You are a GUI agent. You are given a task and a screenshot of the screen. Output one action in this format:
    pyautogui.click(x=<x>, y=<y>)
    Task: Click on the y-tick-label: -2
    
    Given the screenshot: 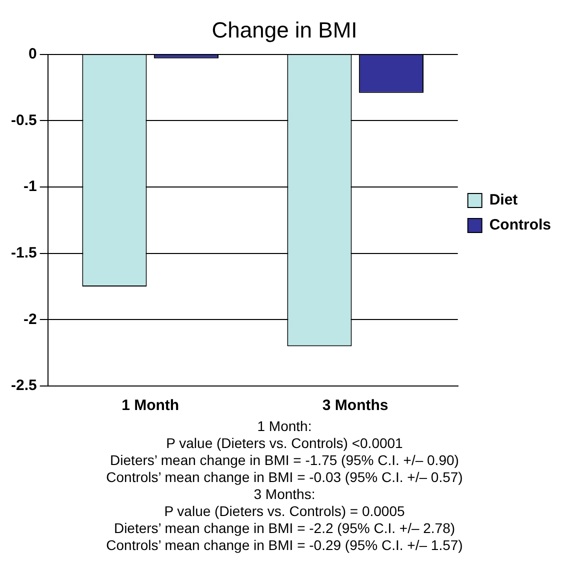 What is the action you would take?
    pyautogui.click(x=30, y=319)
    